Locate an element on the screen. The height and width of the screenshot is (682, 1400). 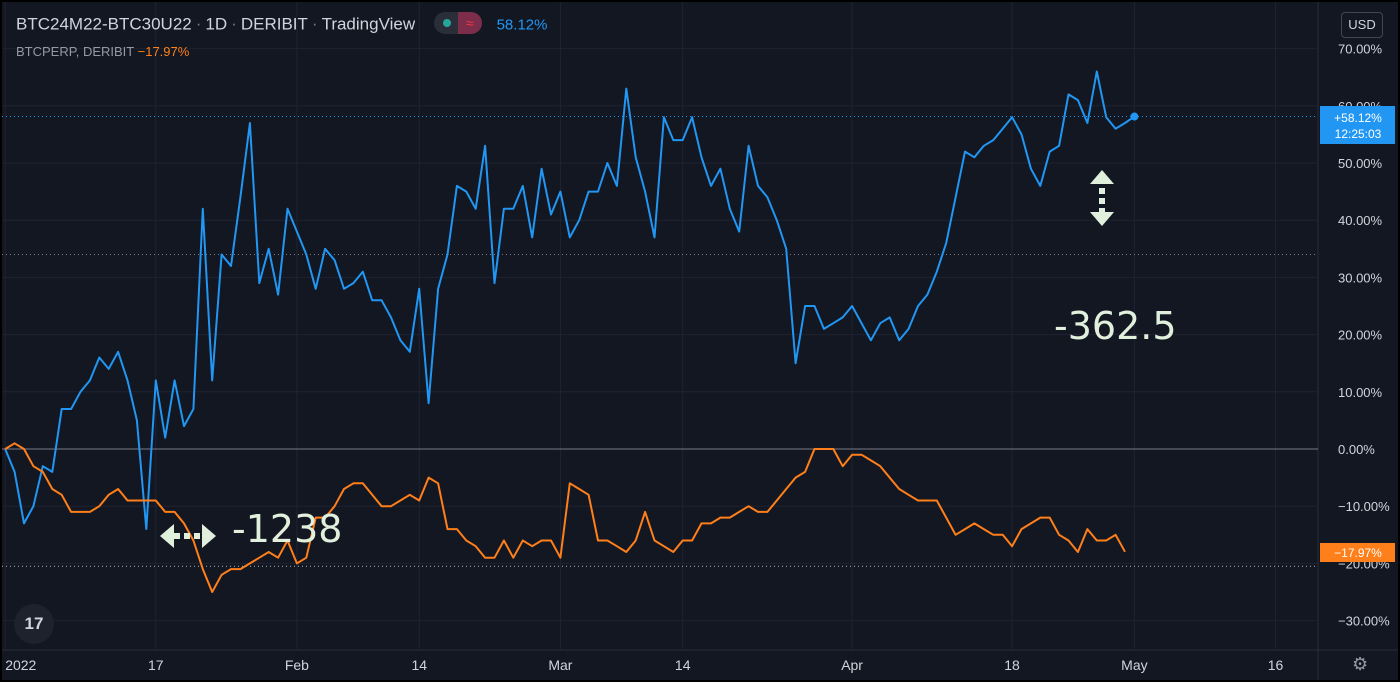
gear-icon: ⚙ is located at coordinates (1360, 664).